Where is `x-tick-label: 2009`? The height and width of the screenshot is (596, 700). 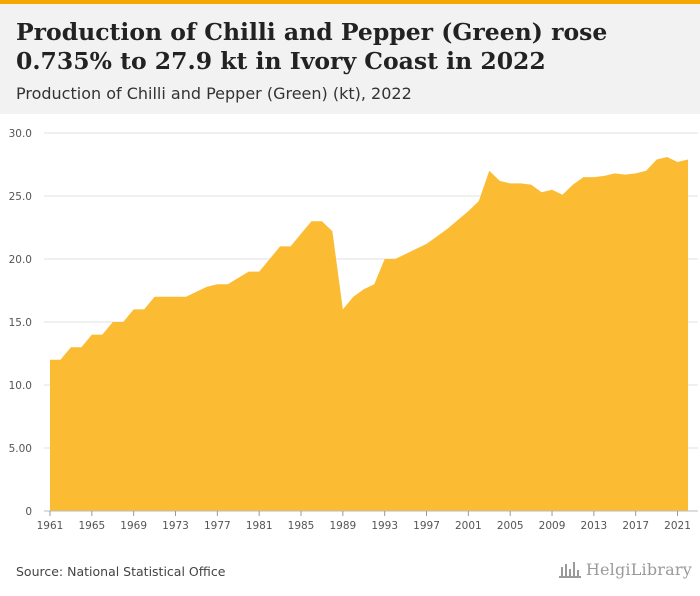
x-tick-label: 2009 is located at coordinates (552, 526).